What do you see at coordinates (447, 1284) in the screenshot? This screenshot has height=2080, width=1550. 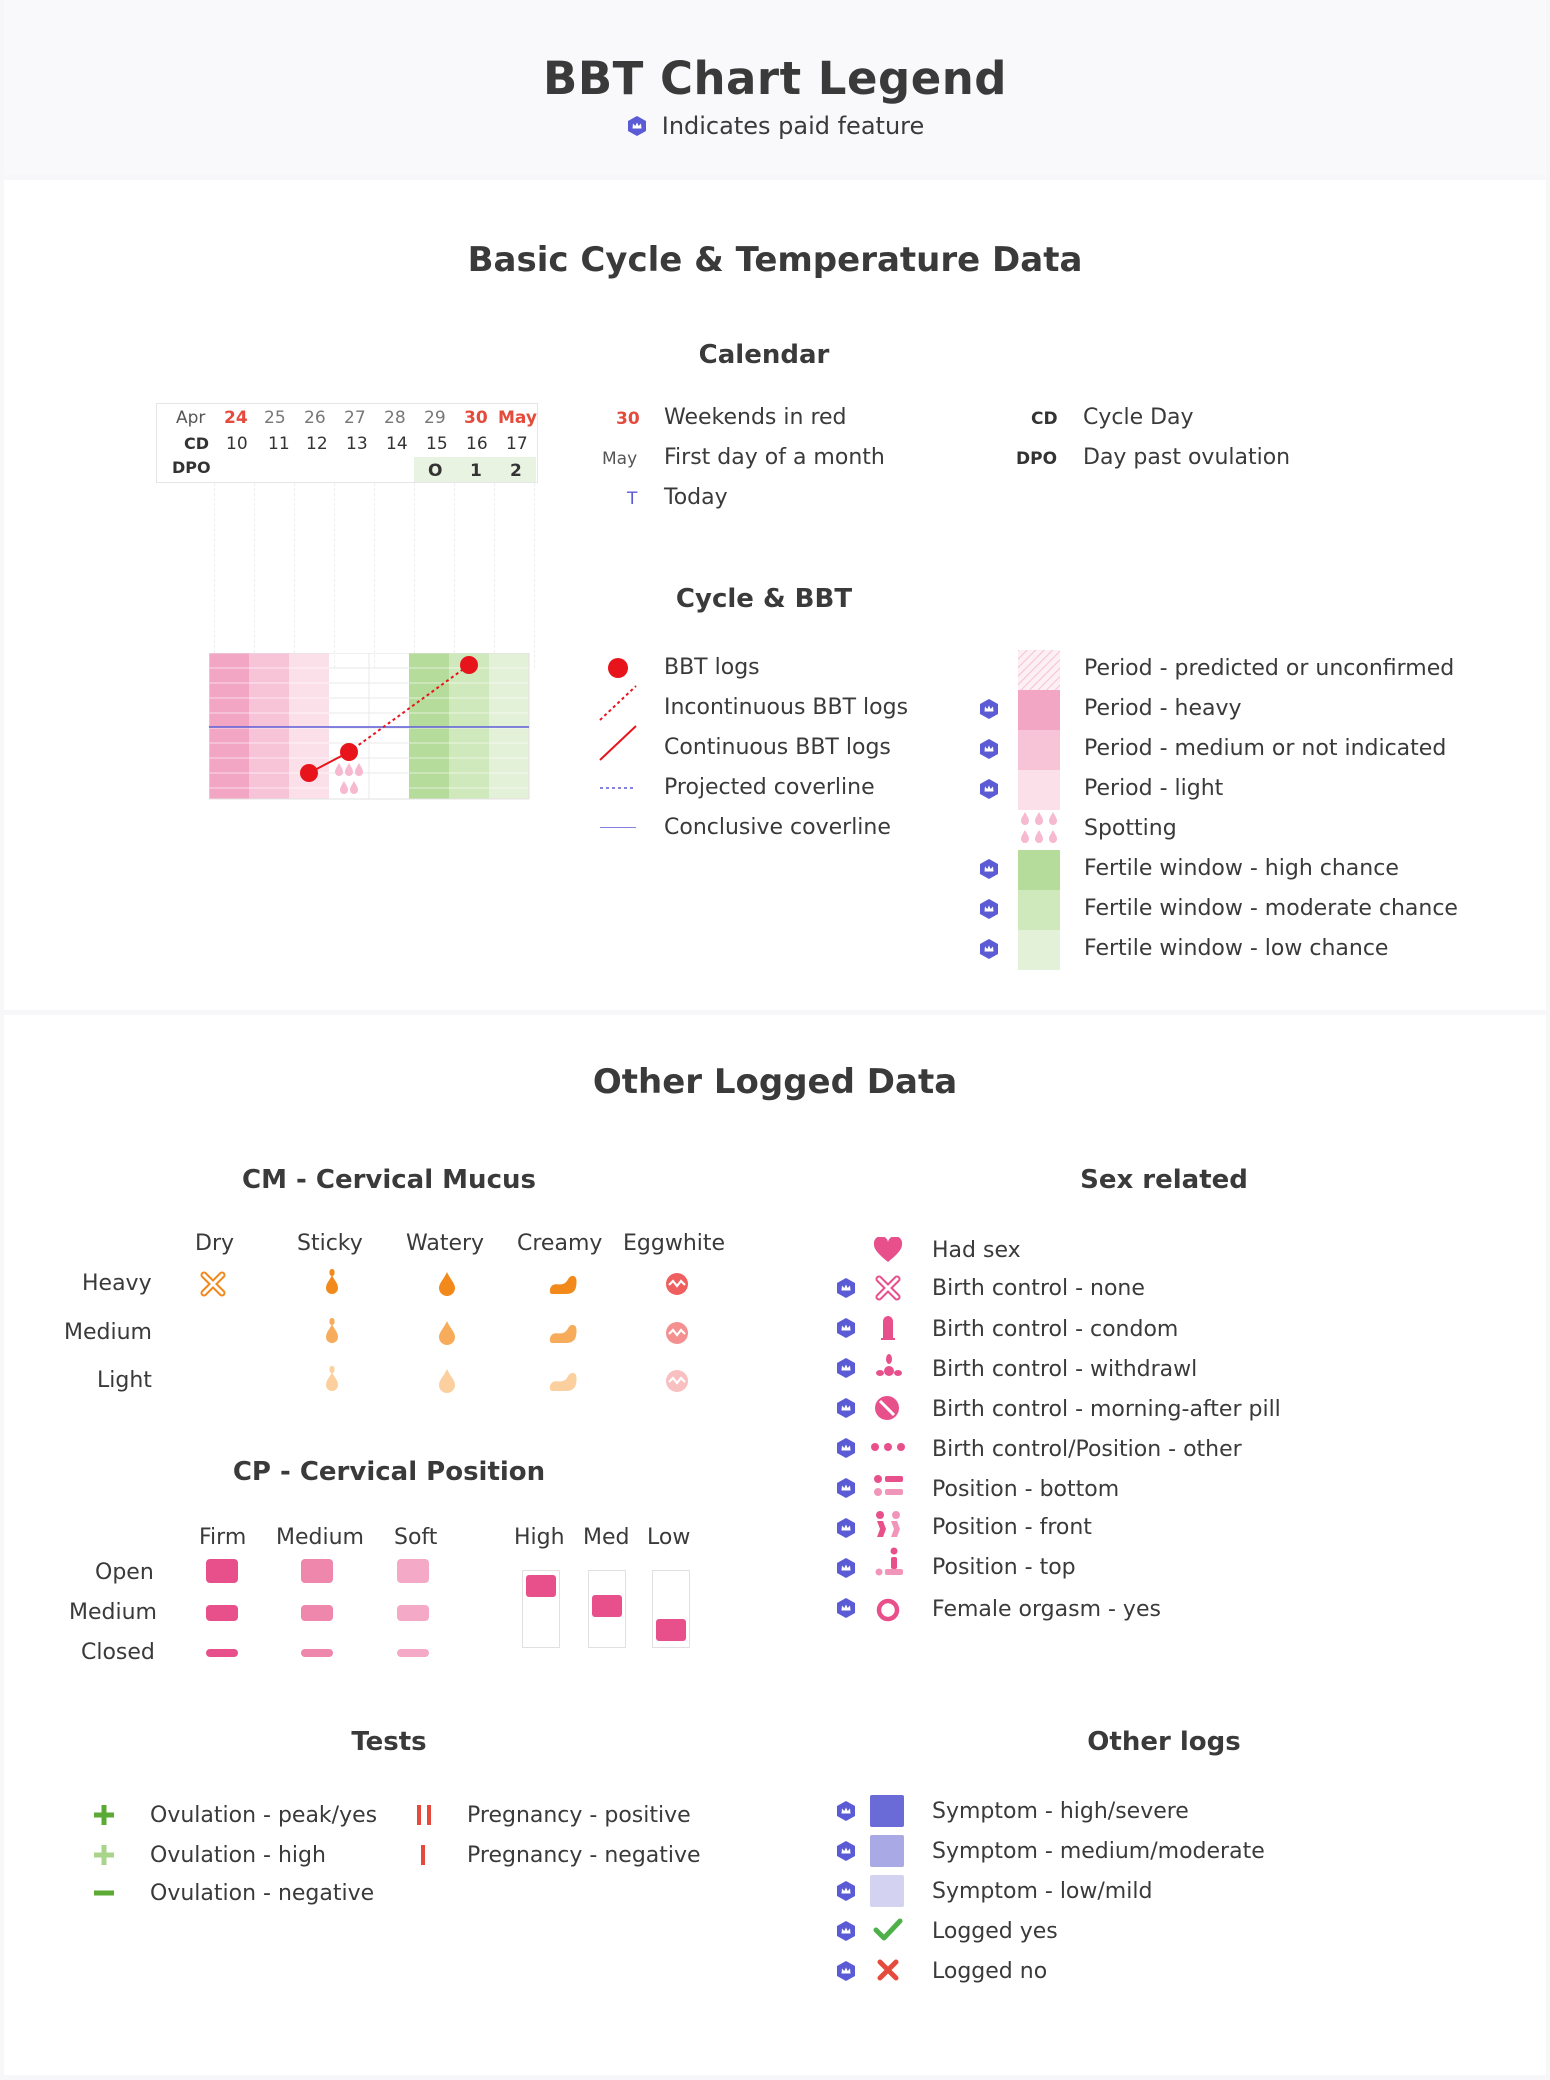 I see `watery-heavy-icon` at bounding box center [447, 1284].